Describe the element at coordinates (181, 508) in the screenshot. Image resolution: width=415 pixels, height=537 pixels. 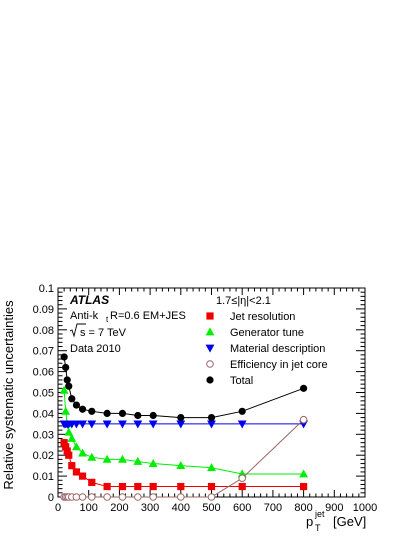
I see `x-tick-label: 400` at that location.